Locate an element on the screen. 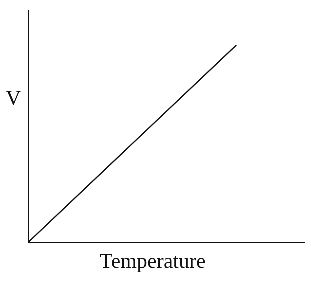 This screenshot has height=283, width=311. x-axis-title: Temperature is located at coordinates (153, 261).